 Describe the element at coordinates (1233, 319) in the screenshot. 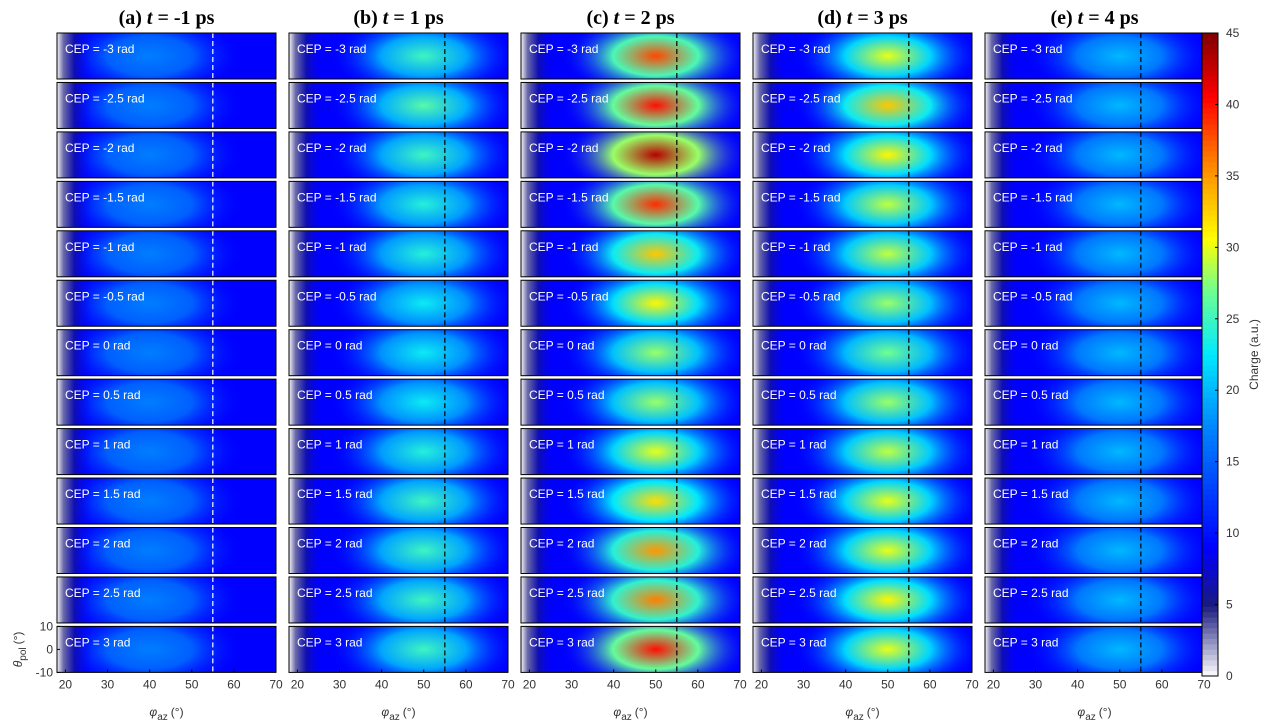

I see `colorbar-tick-label: 25` at that location.